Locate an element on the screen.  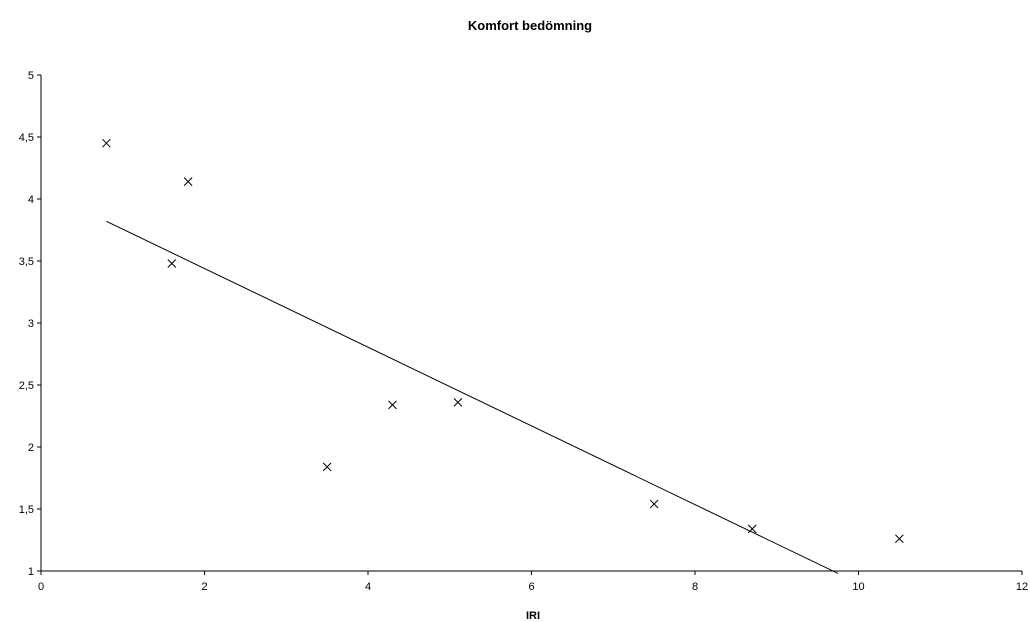
y-tick-label: 3,5 is located at coordinates (26, 262).